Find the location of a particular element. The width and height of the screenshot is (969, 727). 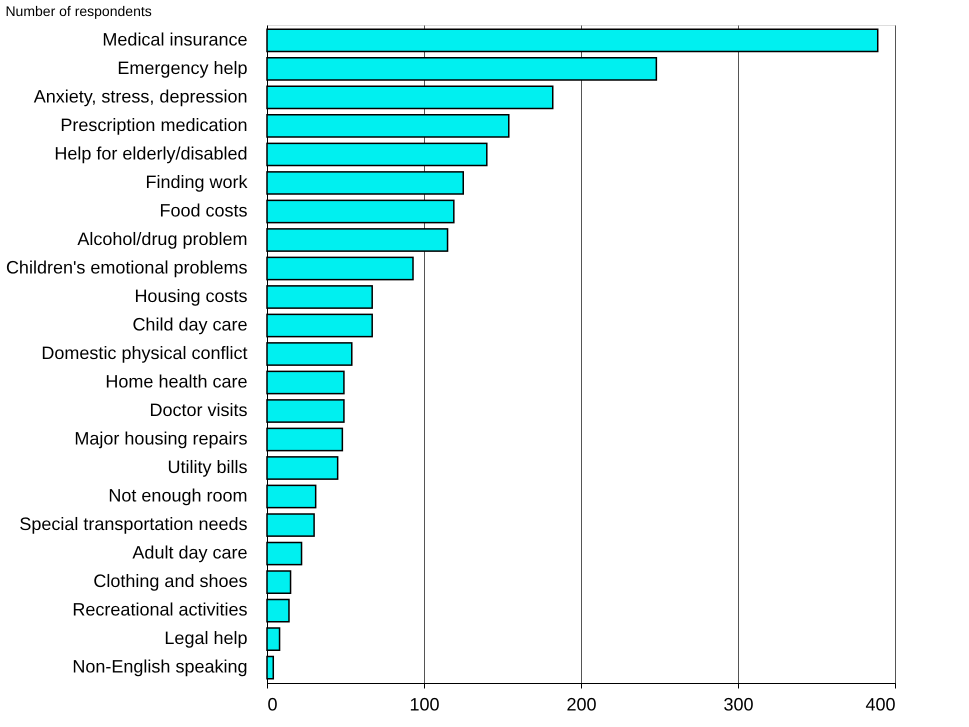

y-tick-label: Emergency help is located at coordinates (182, 68).